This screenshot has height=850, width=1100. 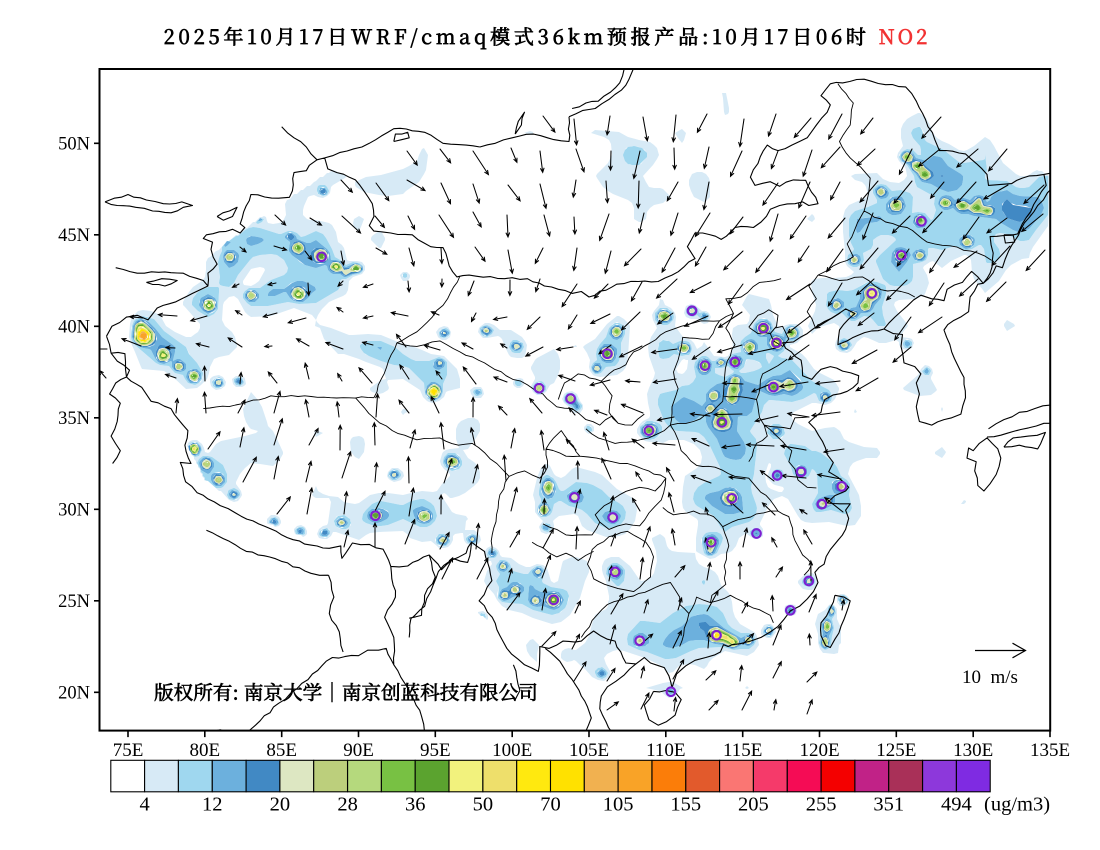 What do you see at coordinates (1050, 750) in the screenshot?
I see `svg-text: 135E` at bounding box center [1050, 750].